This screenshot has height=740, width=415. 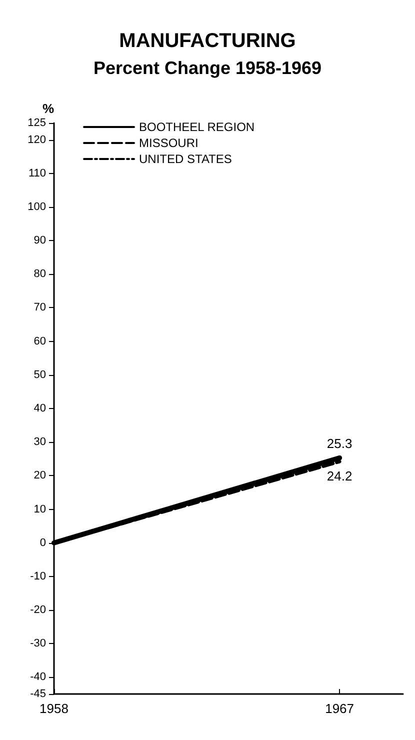 I want to click on y-tick-label: 90, so click(x=40, y=240).